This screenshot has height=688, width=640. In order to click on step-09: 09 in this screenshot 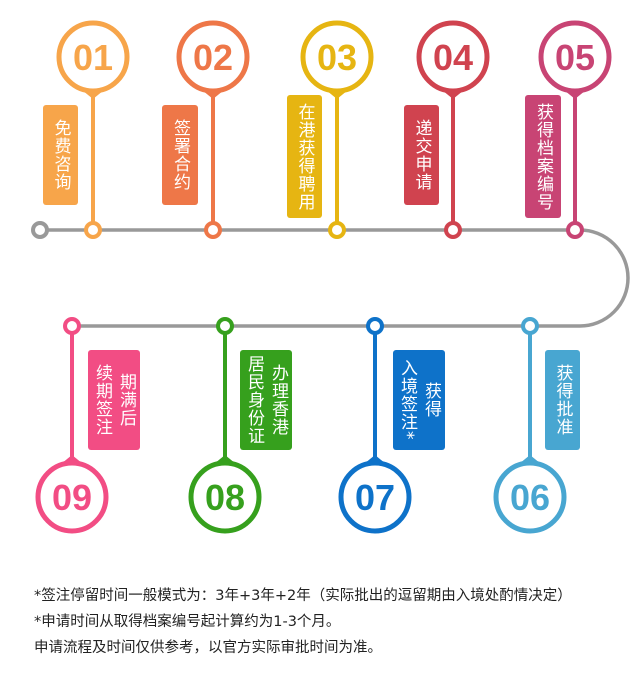, I will do `click(72, 425)`.